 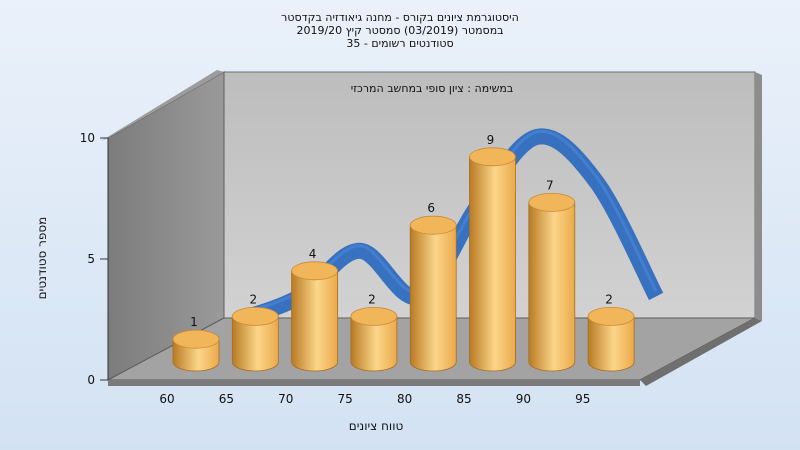 I want to click on right-floor-edge, so click(x=701, y=352).